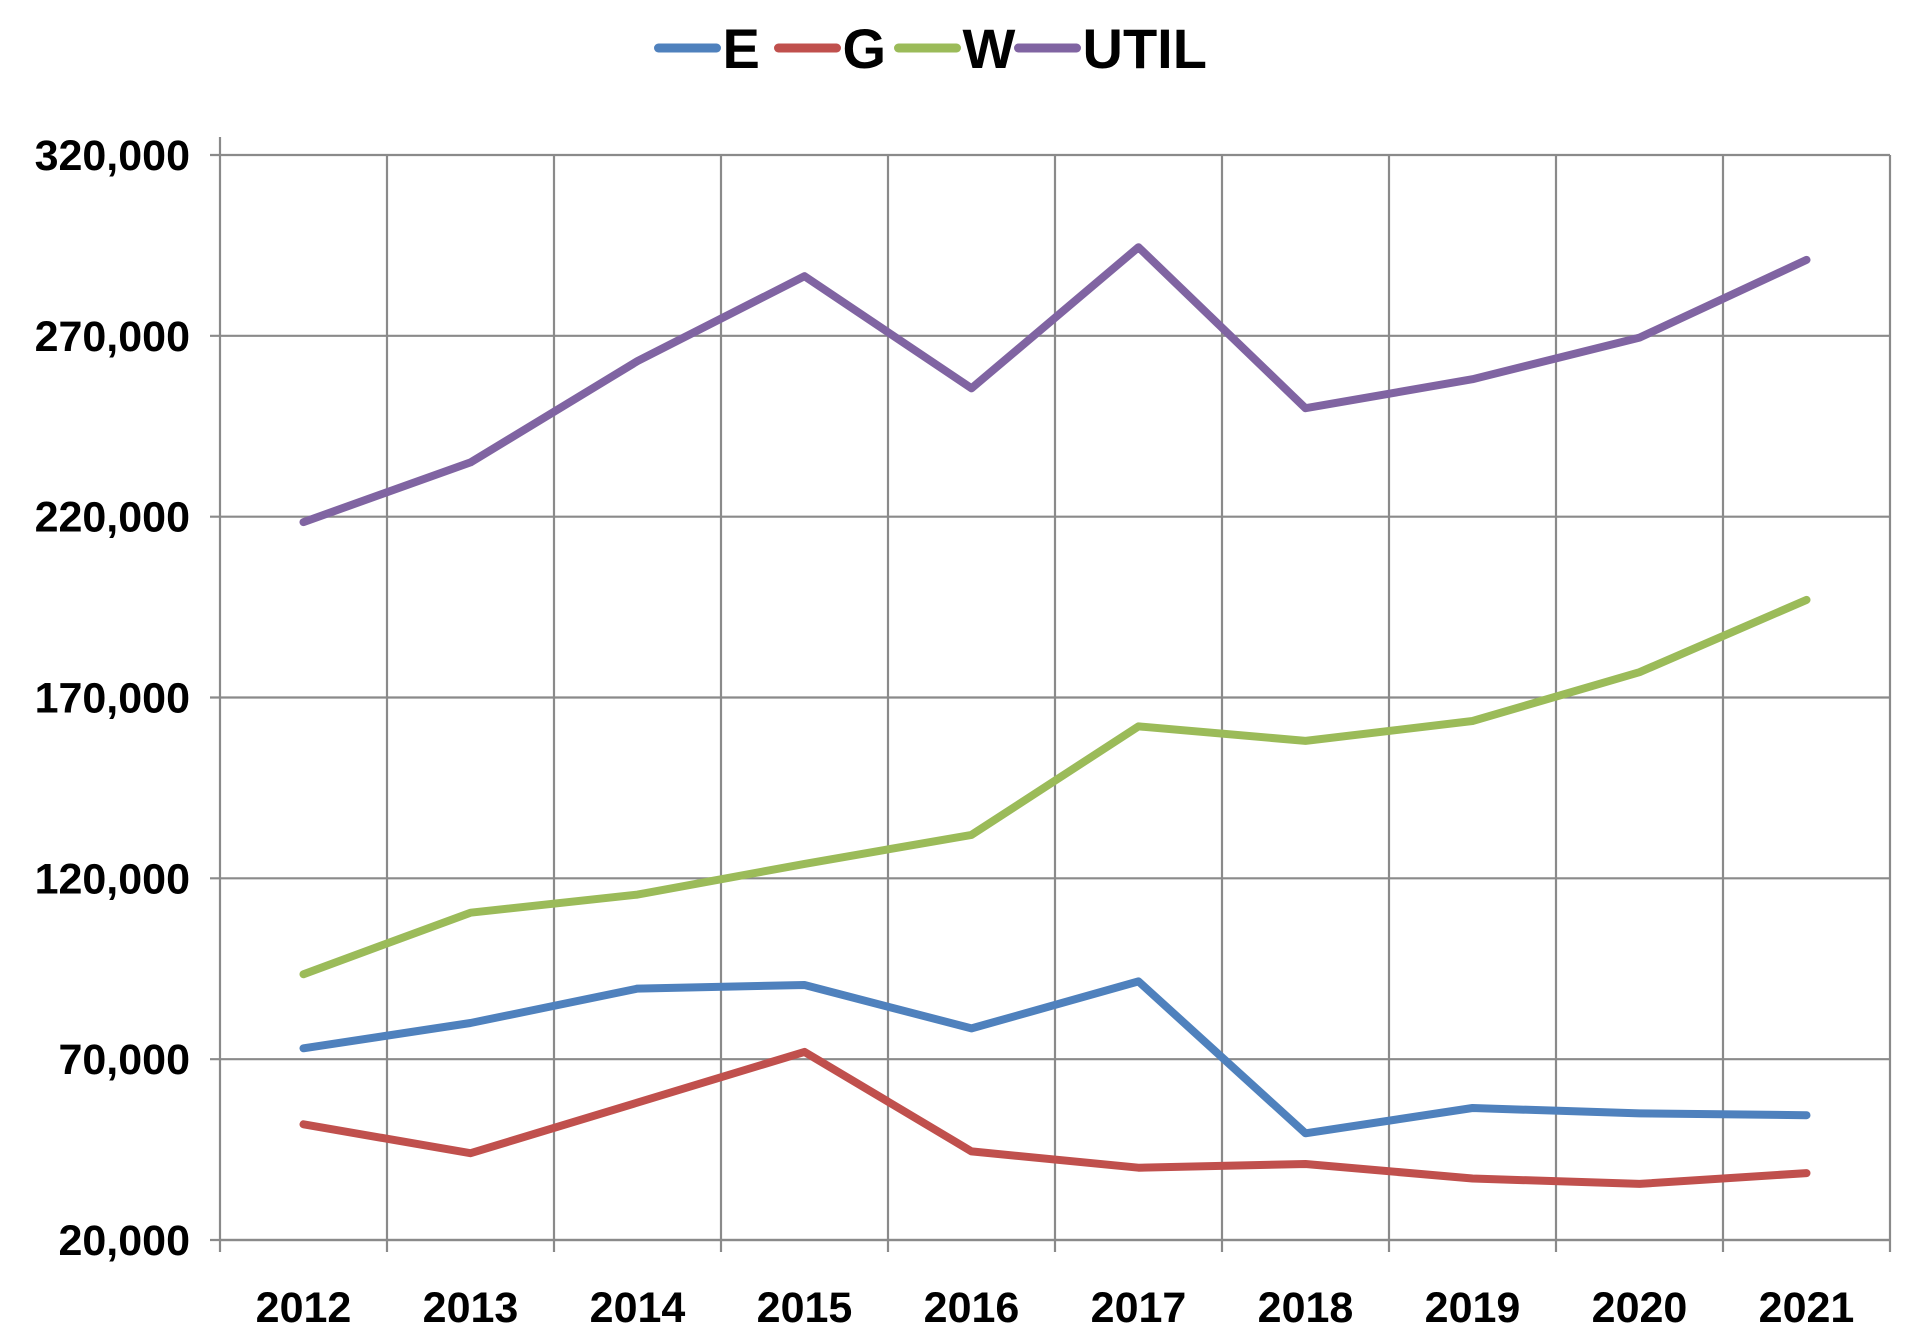 The image size is (1905, 1333). Describe the element at coordinates (805, 1308) in the screenshot. I see `x-tick-label: 2015` at that location.